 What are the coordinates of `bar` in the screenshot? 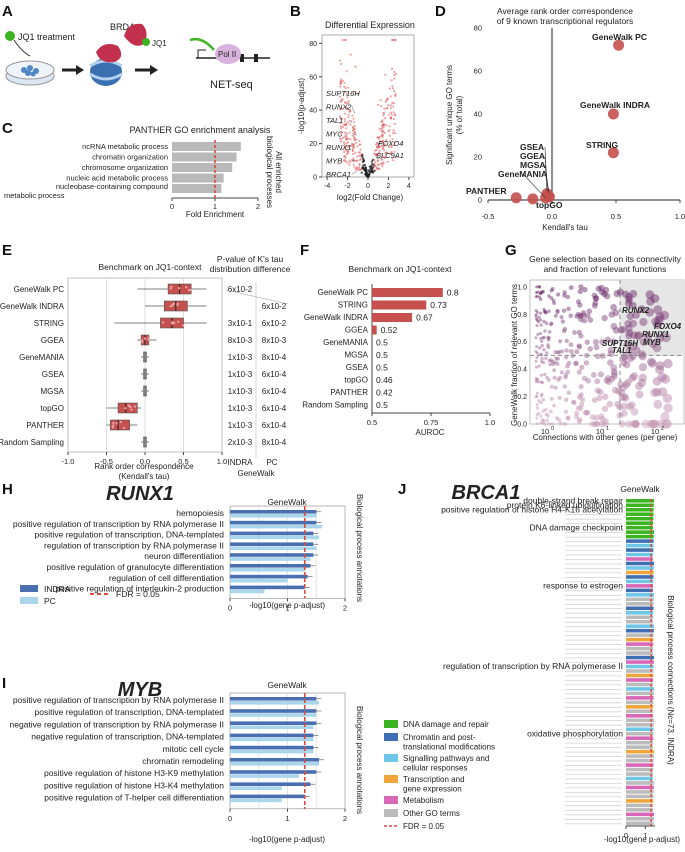 It's located at (197, 188).